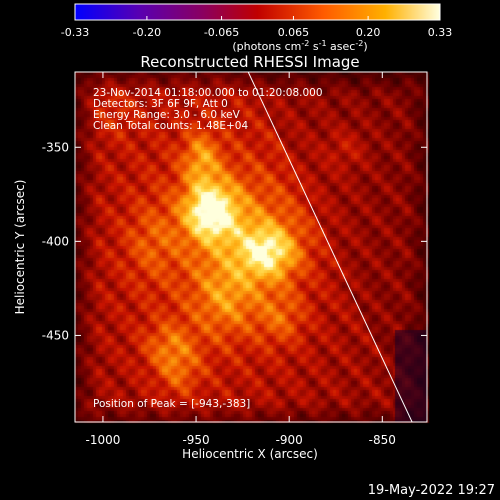 Image resolution: width=500 pixels, height=500 pixels. I want to click on x-tick-label: -950, so click(195, 440).